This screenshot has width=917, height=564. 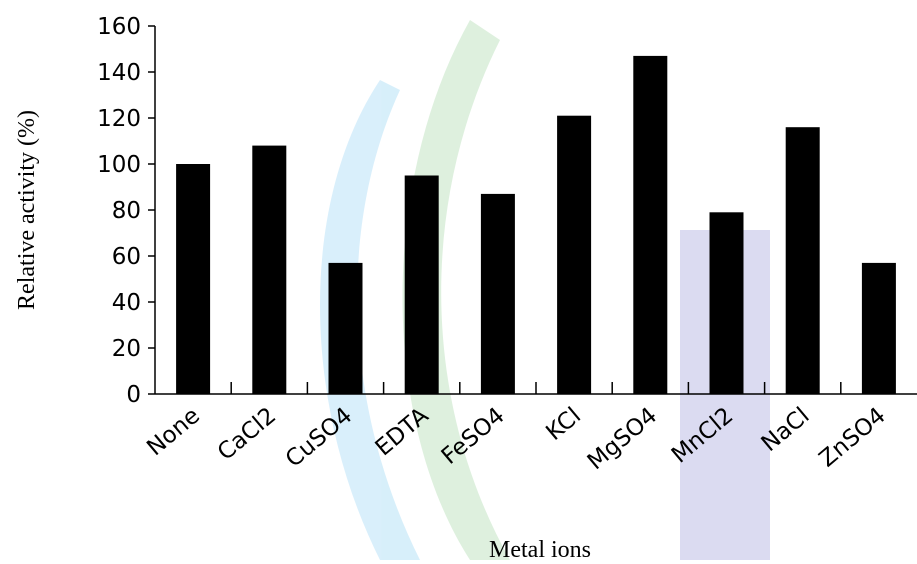 What do you see at coordinates (853, 438) in the screenshot?
I see `x-tick-label: ZnSO4` at bounding box center [853, 438].